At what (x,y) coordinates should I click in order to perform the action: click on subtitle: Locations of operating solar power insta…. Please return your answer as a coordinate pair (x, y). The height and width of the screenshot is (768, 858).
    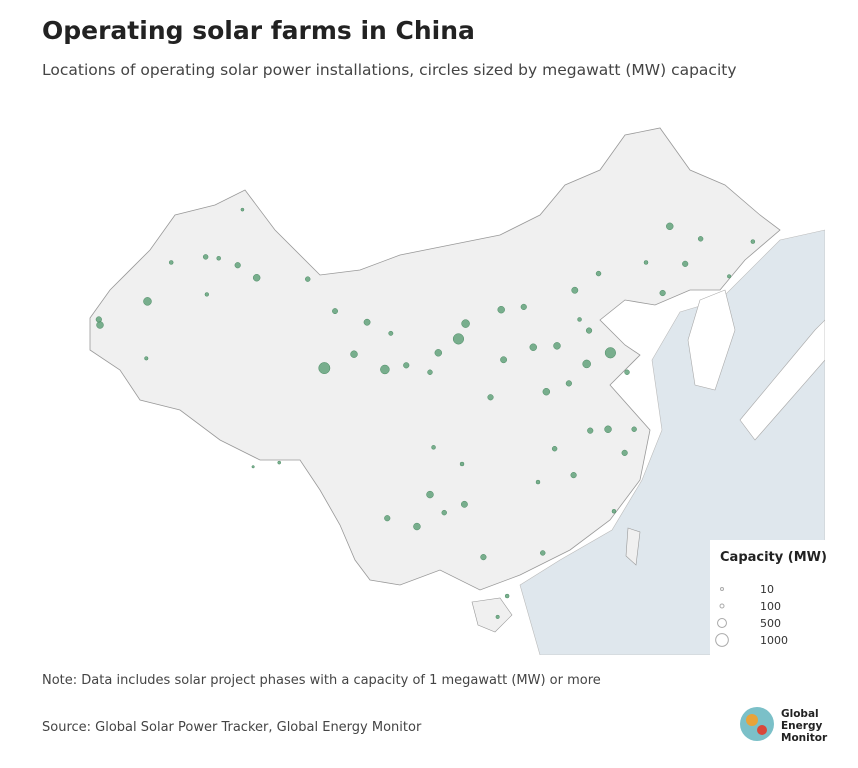
    Looking at the image, I should click on (389, 70).